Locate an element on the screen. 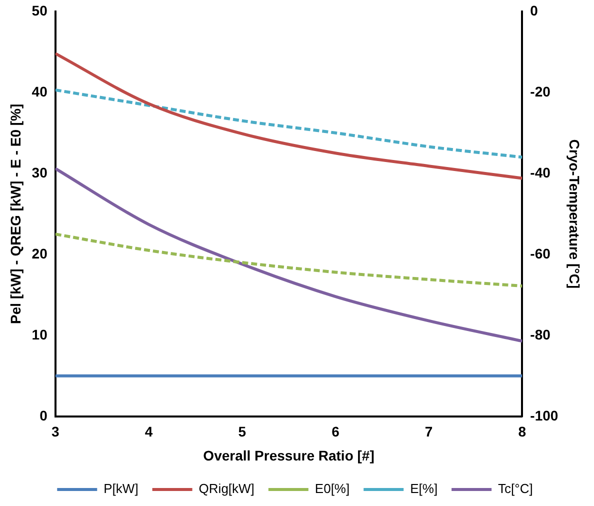 The image size is (594, 506). y-tick-label: 40 is located at coordinates (40, 91).